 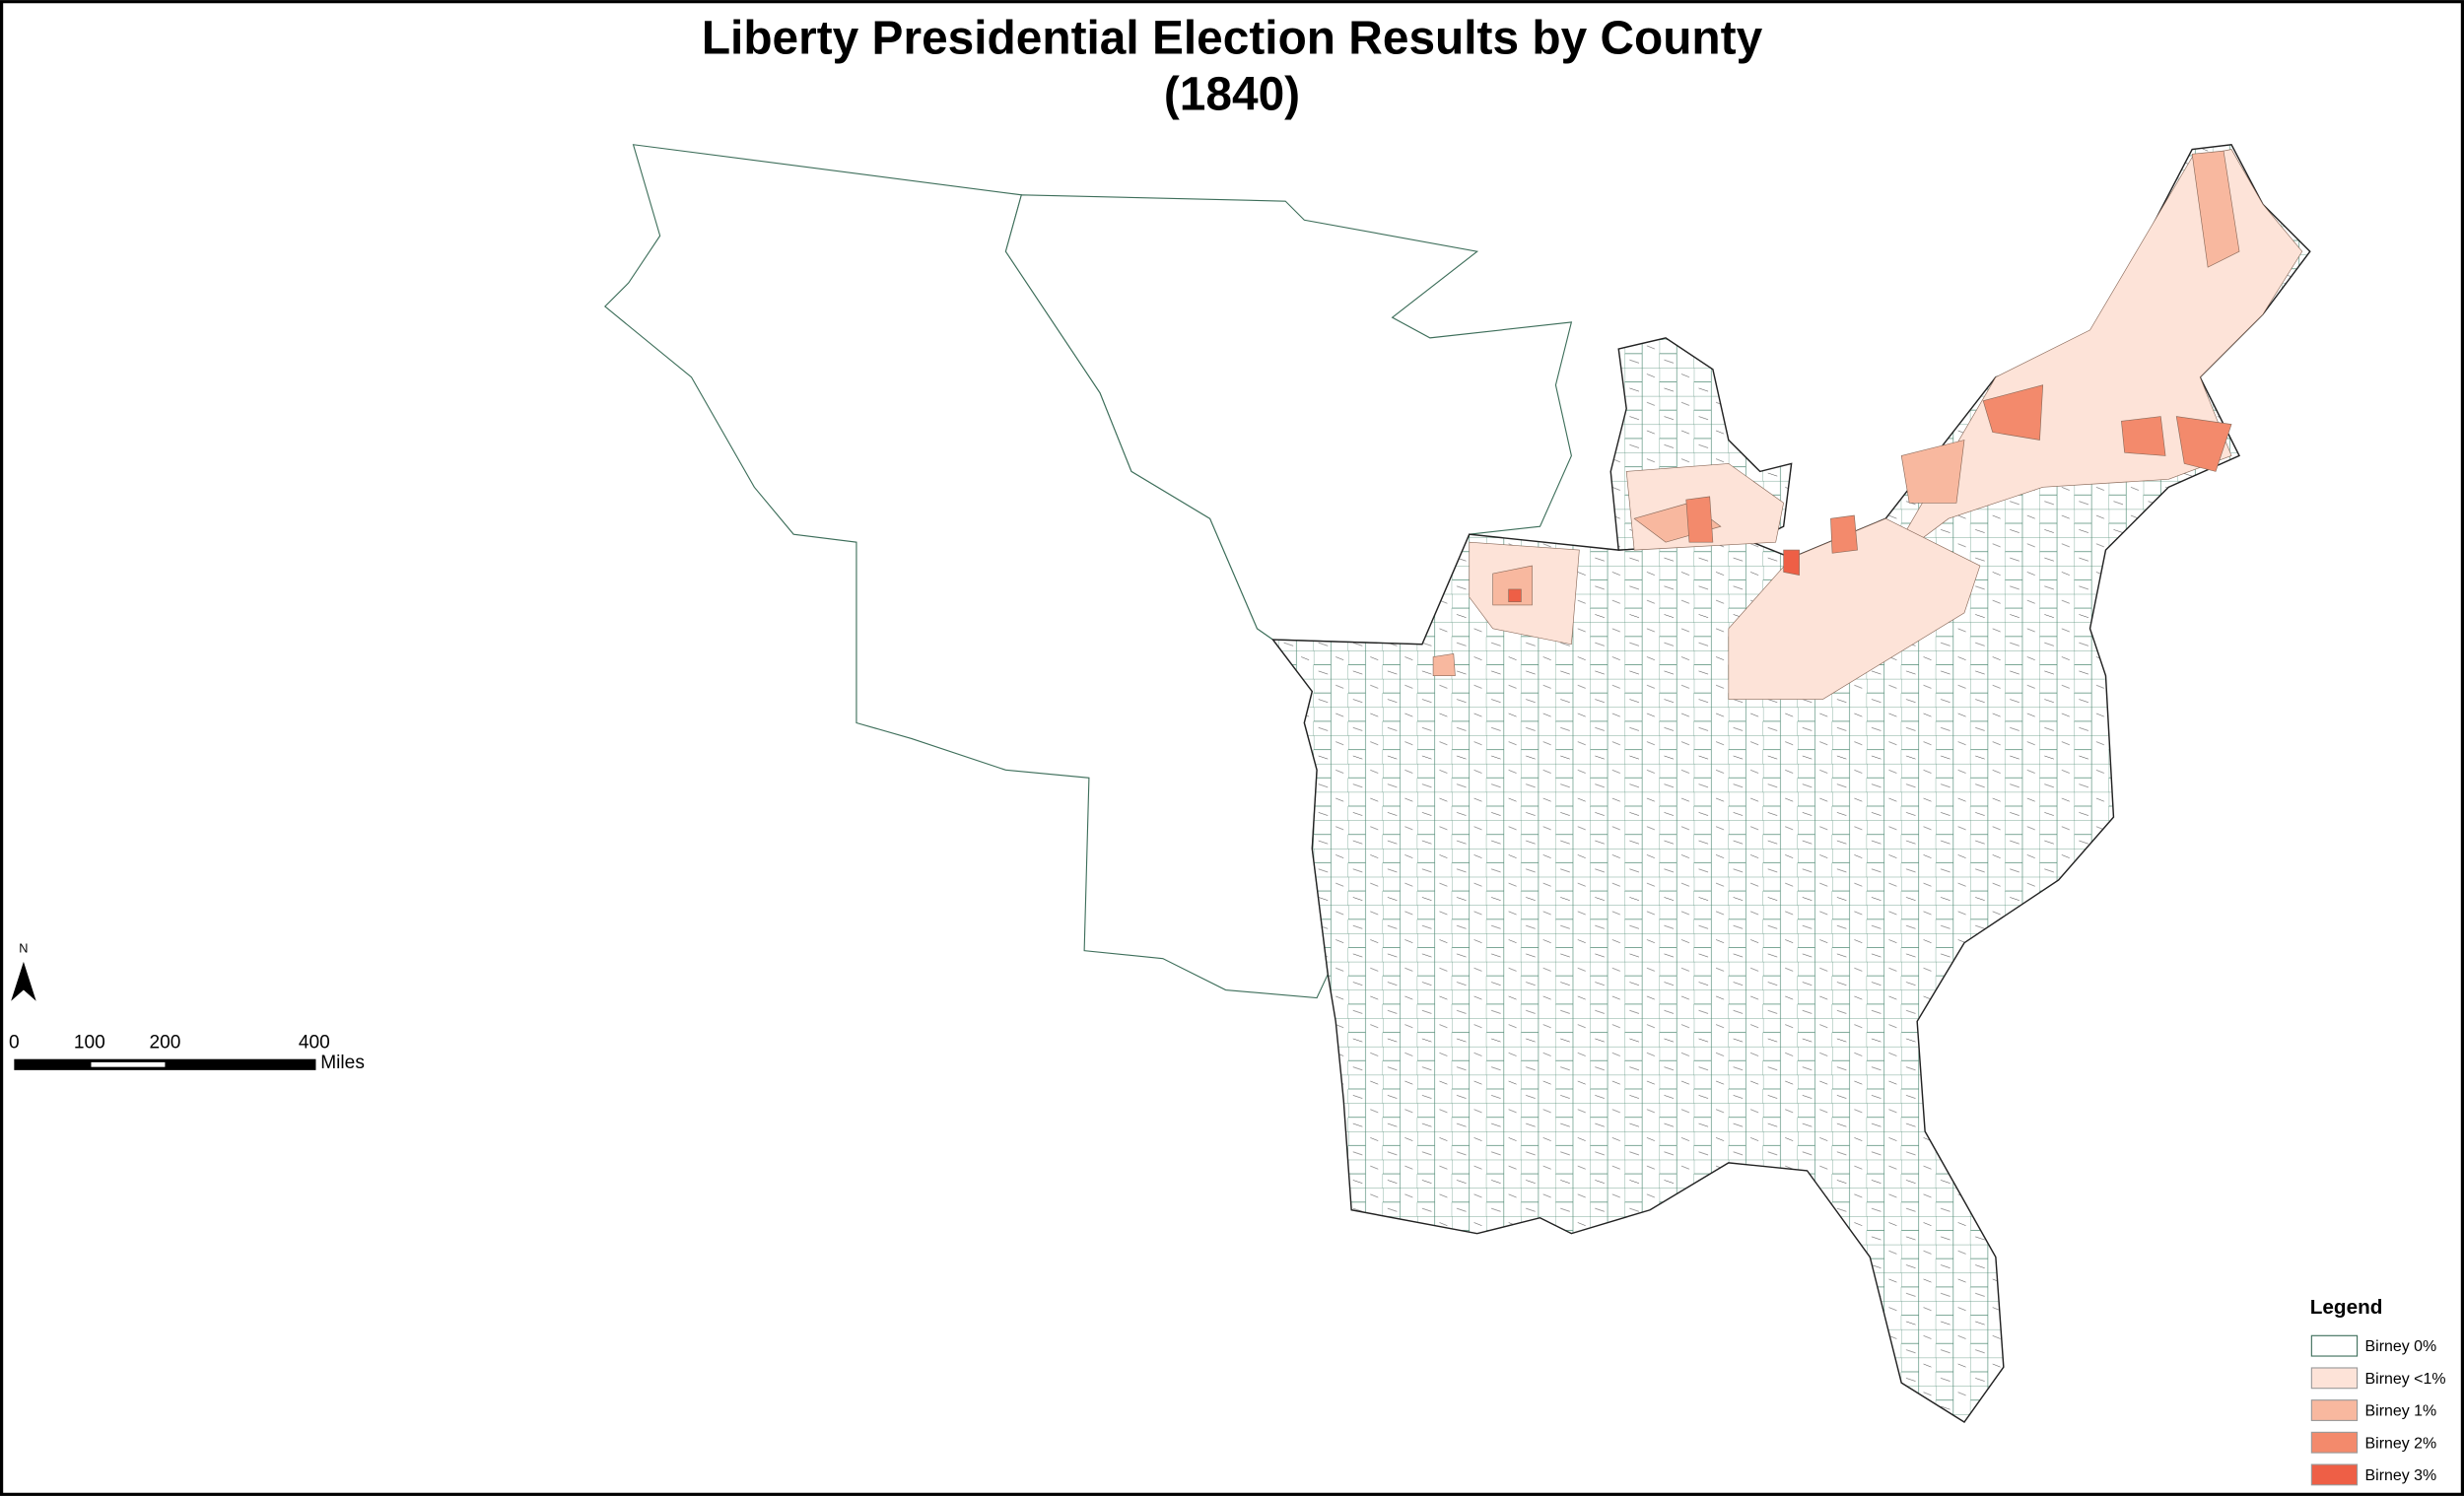 I want to click on legend-label: Birney 2%, so click(x=2401, y=1443).